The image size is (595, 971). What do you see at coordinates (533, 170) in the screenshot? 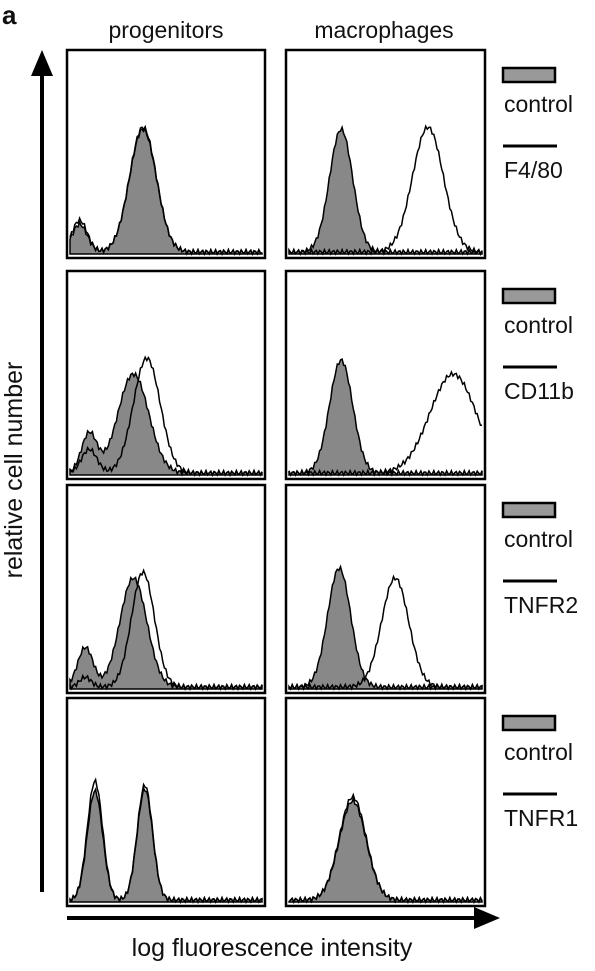
I see `legend-label: F4/80` at bounding box center [533, 170].